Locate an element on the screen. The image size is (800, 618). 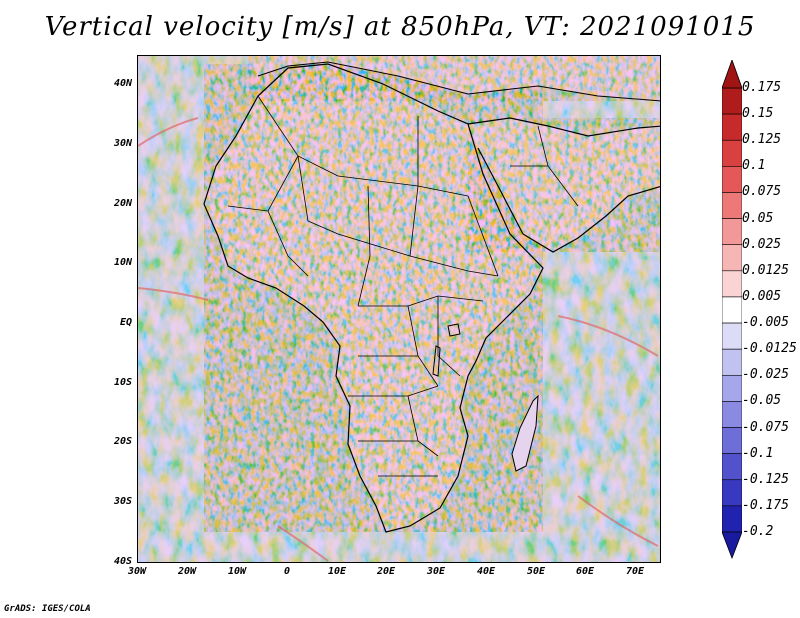
lat-label-eq: EQ is located at coordinates (125, 322).